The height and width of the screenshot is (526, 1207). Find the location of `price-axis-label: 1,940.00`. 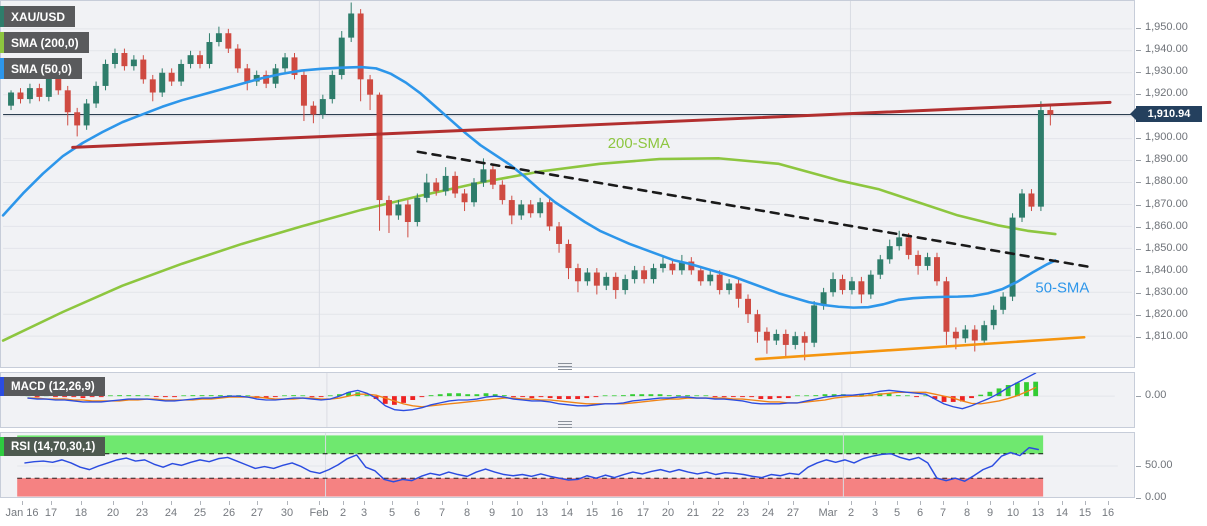

price-axis-label: 1,940.00 is located at coordinates (1166, 49).